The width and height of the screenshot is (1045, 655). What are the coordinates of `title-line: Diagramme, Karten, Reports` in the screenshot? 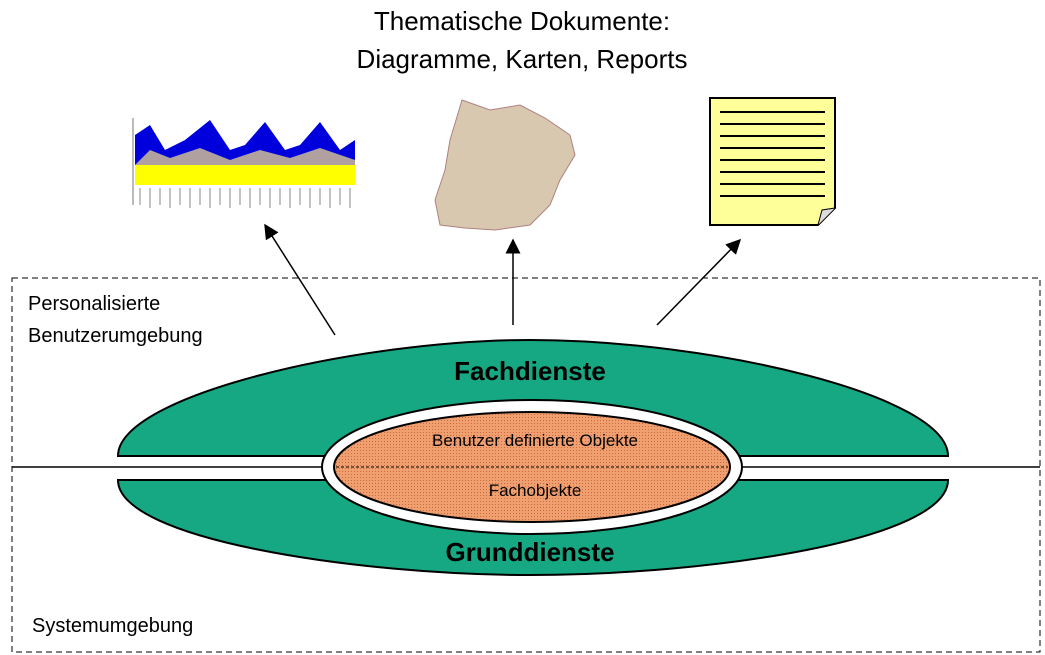 It's located at (522, 59).